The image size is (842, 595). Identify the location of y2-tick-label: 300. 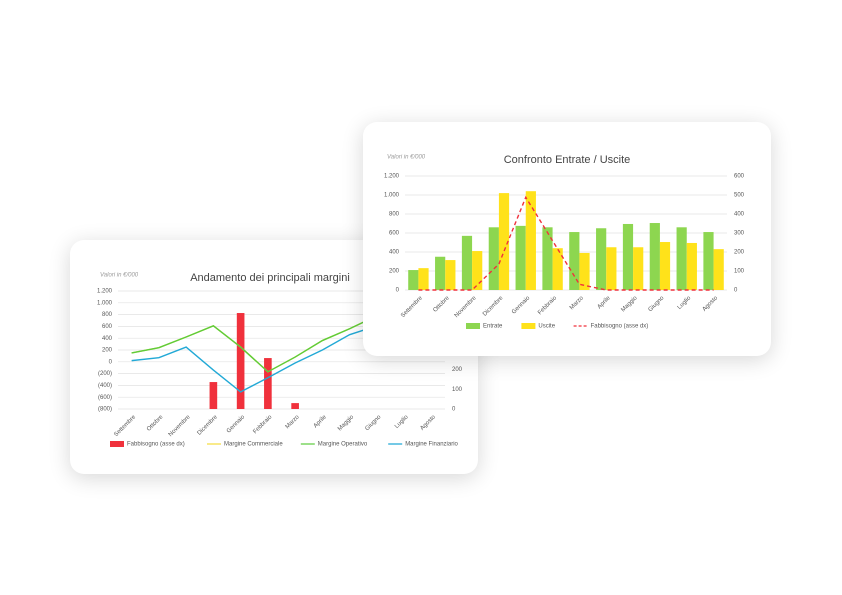
(739, 234).